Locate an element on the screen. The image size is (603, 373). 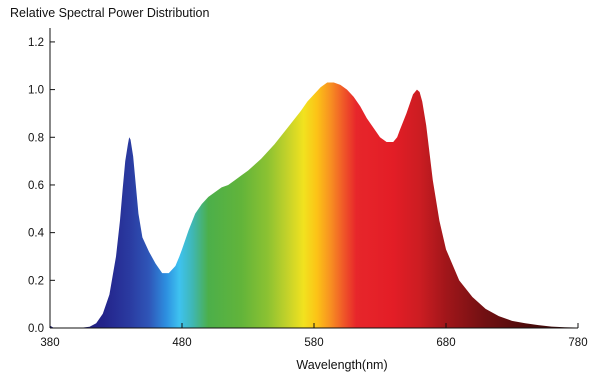
x-tick-label: 580 is located at coordinates (313, 343).